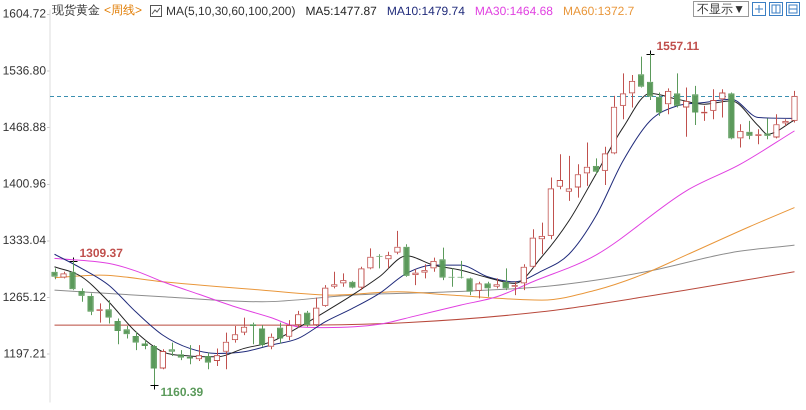 The width and height of the screenshot is (806, 410). What do you see at coordinates (102, 253) in the screenshot?
I see `annotation: 1309.37` at bounding box center [102, 253].